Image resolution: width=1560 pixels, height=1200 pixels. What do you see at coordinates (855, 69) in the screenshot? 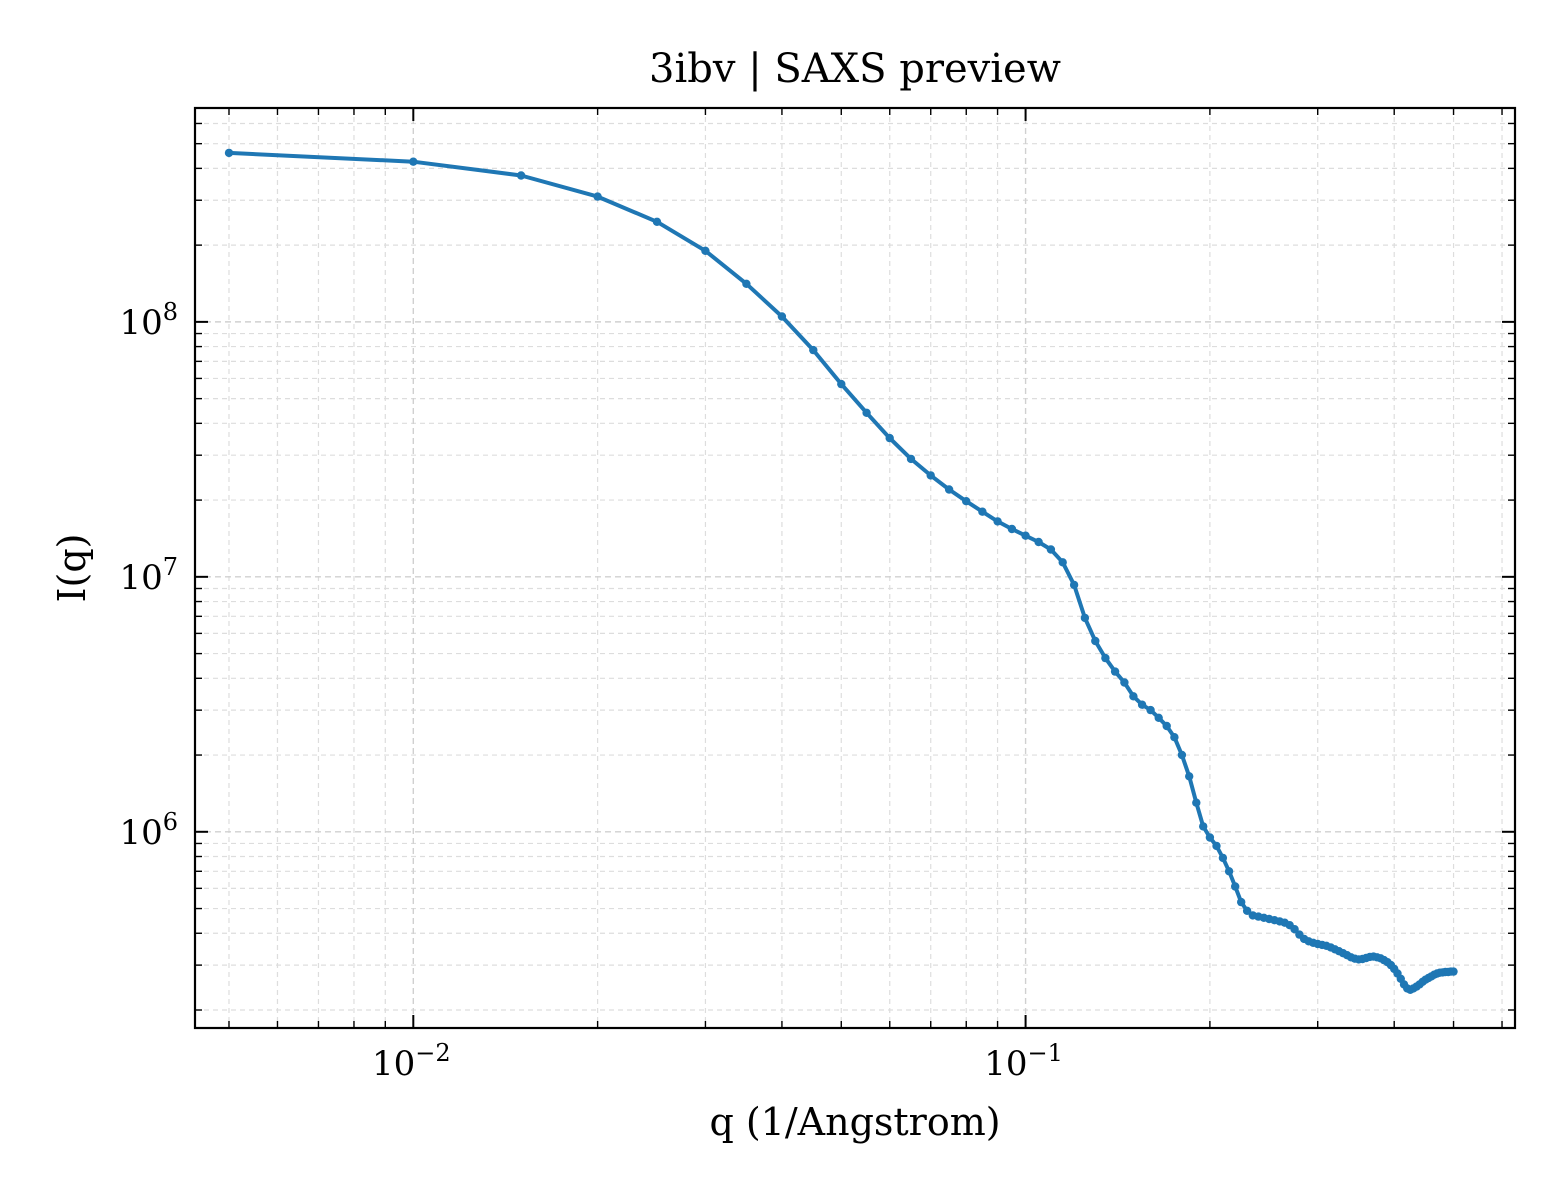
I see `chart-title: 3ibv | SAXS preview` at bounding box center [855, 69].